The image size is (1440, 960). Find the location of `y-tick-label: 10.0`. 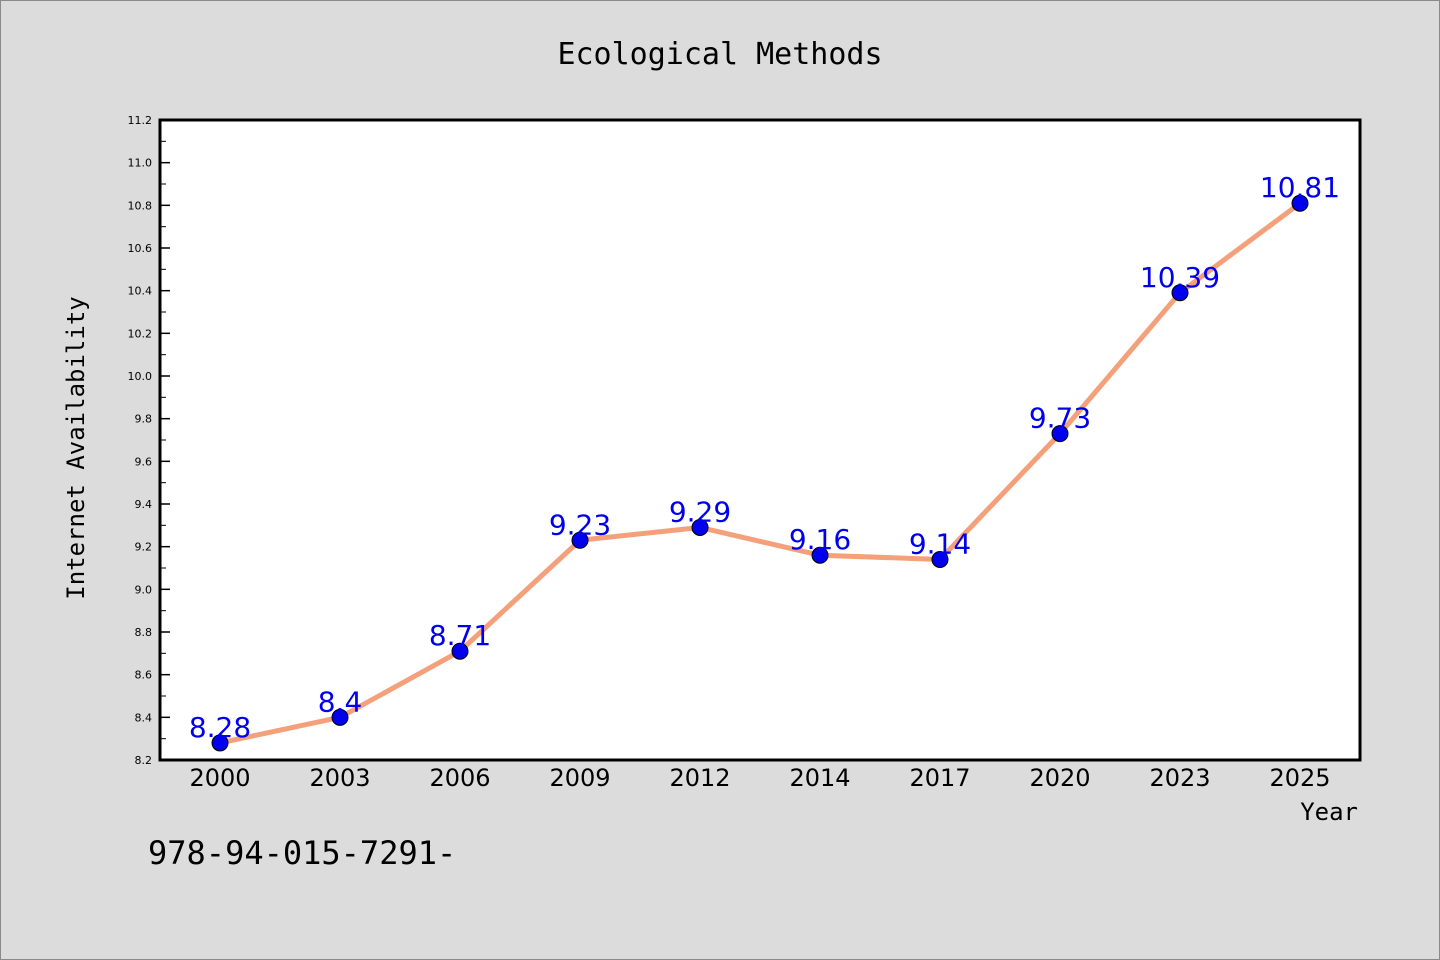

y-tick-label: 10.0 is located at coordinates (140, 376).